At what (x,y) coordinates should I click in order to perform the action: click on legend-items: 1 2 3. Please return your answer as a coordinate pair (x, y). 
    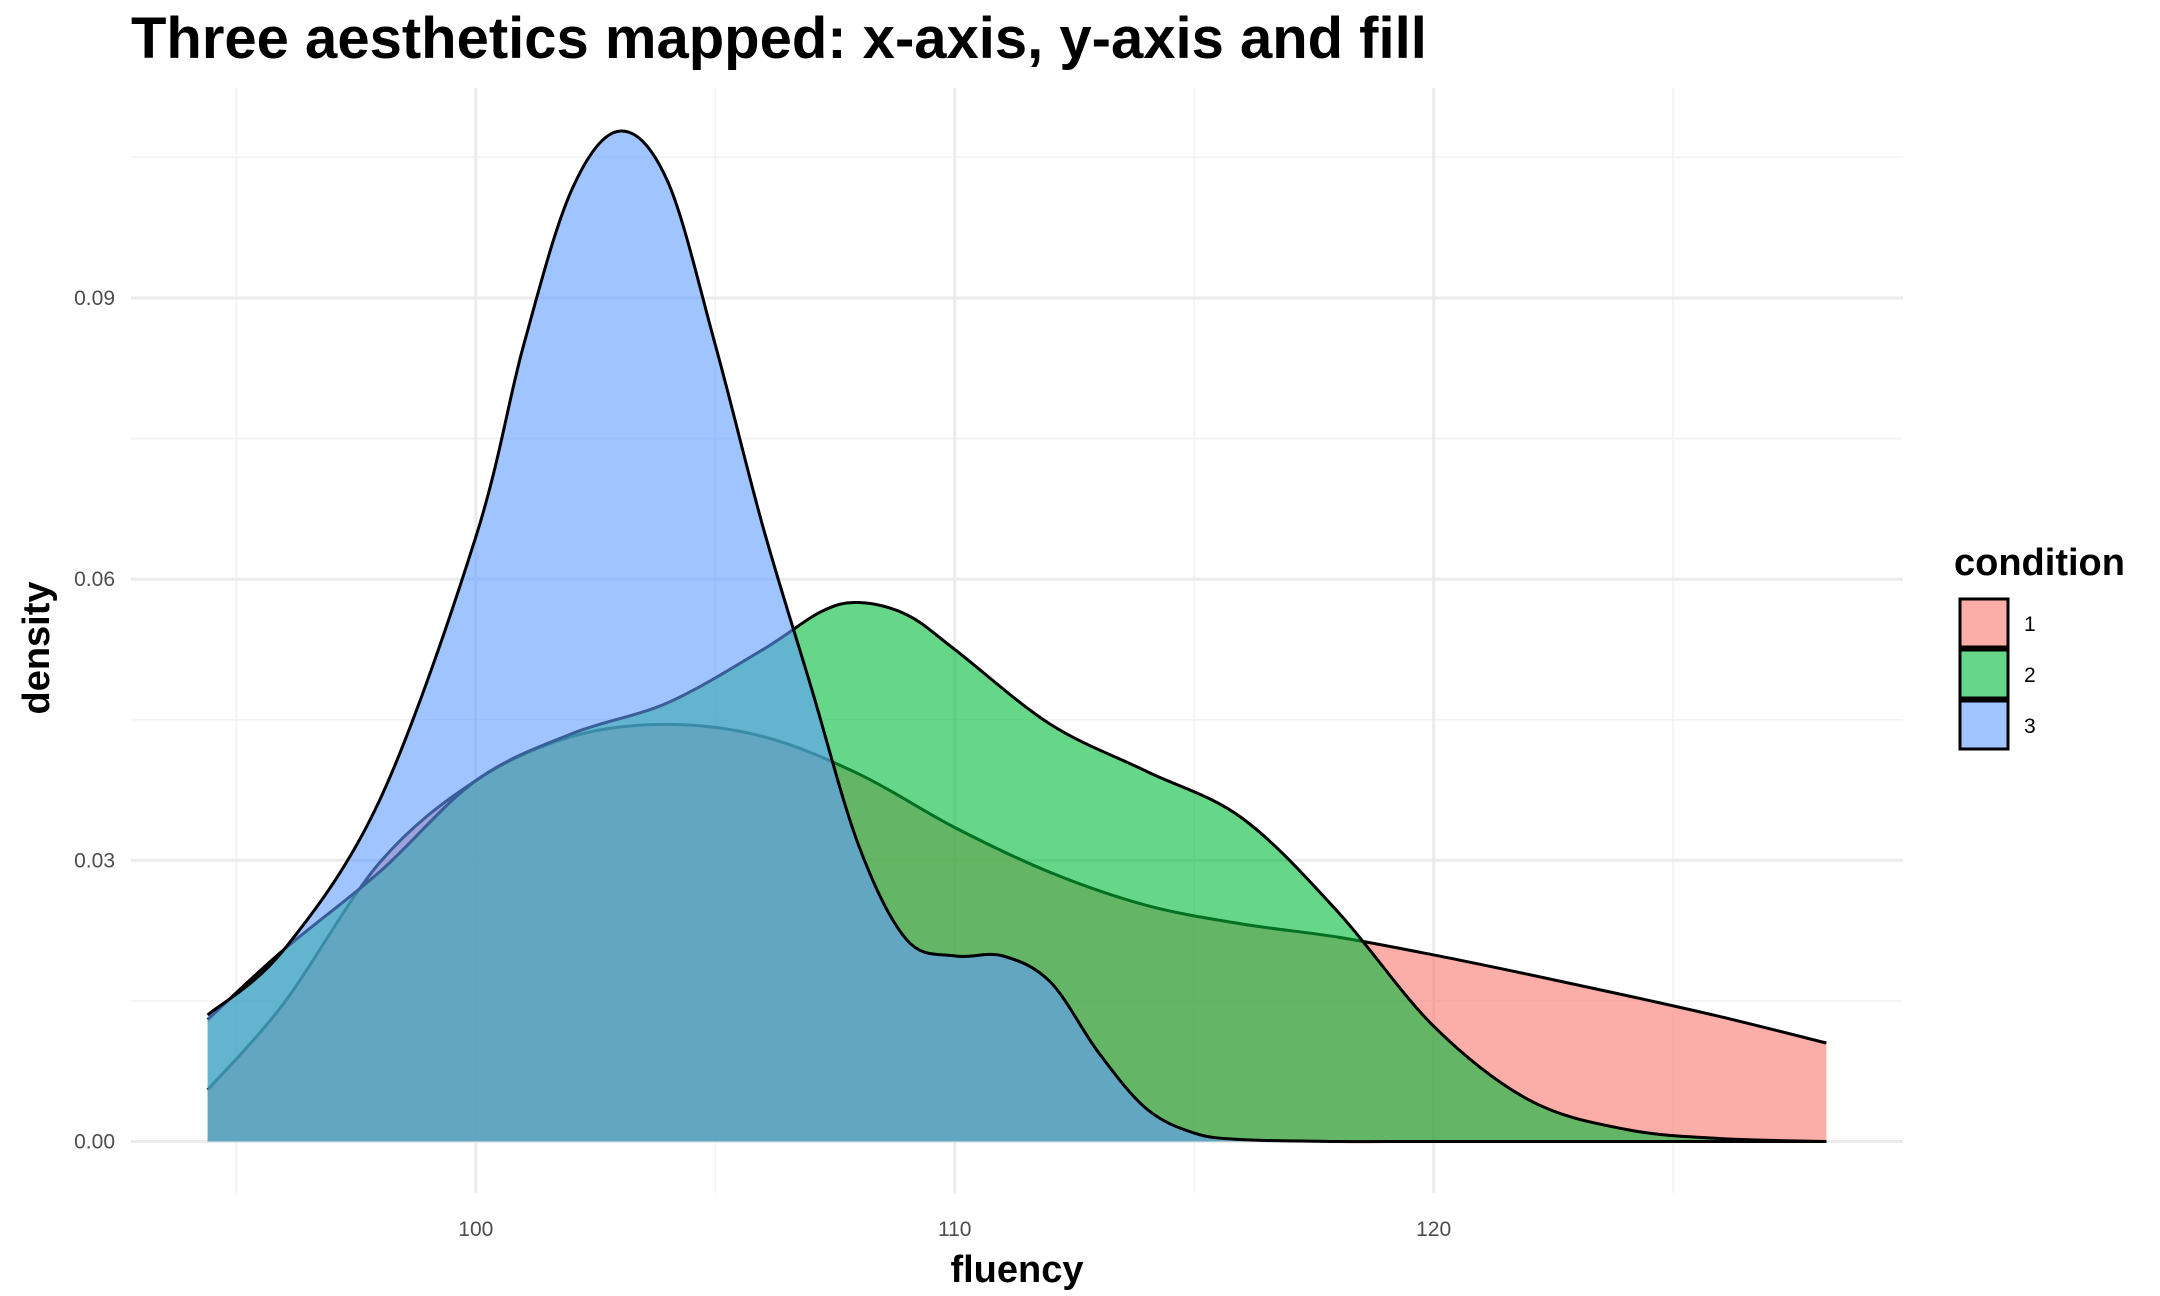
    Looking at the image, I should click on (1997, 674).